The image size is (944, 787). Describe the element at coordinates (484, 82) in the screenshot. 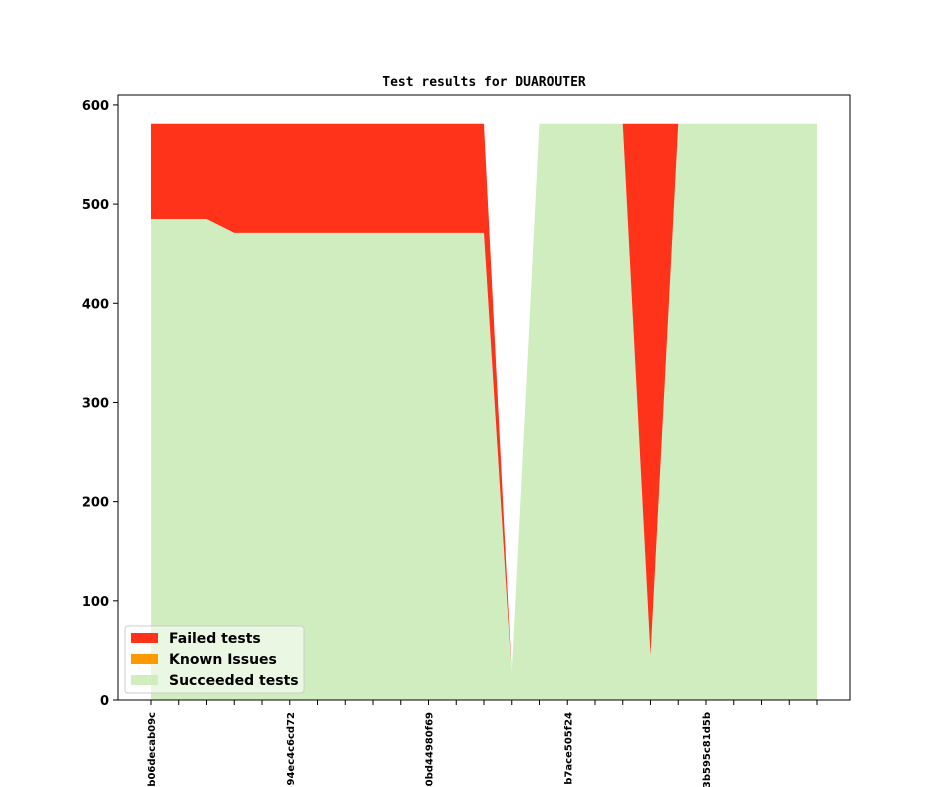

I see `chart-title: Test results for DUAROUTER` at that location.